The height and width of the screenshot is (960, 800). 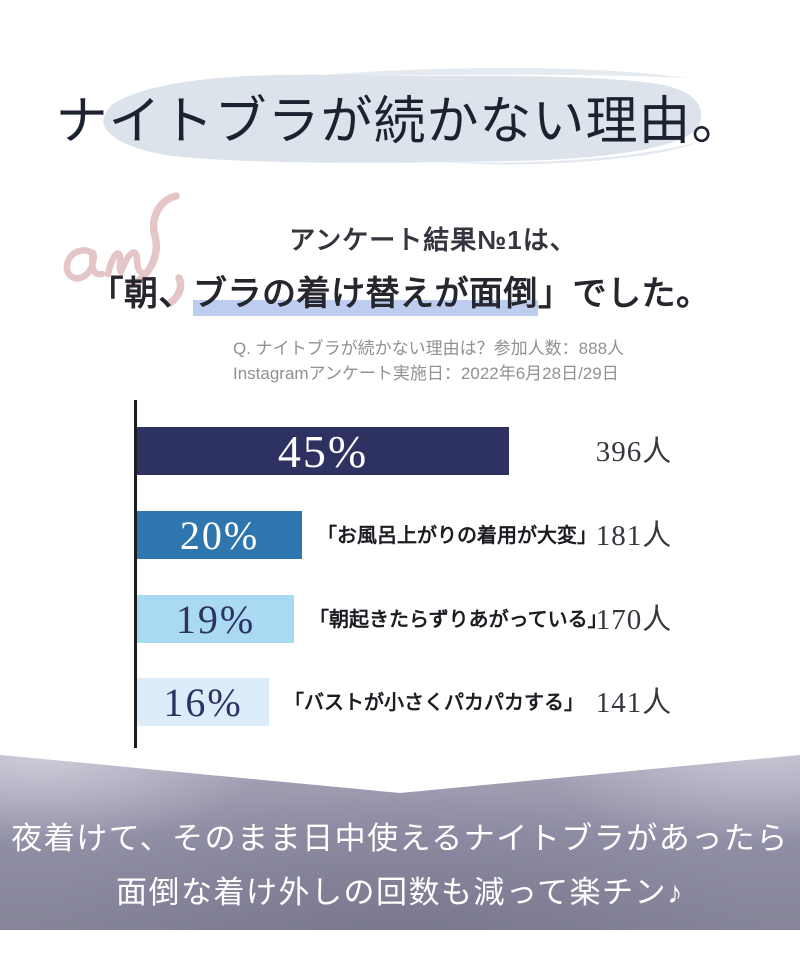 I want to click on bar-category-label: 「朝起きたらずりあがっている」, so click(x=458, y=620).